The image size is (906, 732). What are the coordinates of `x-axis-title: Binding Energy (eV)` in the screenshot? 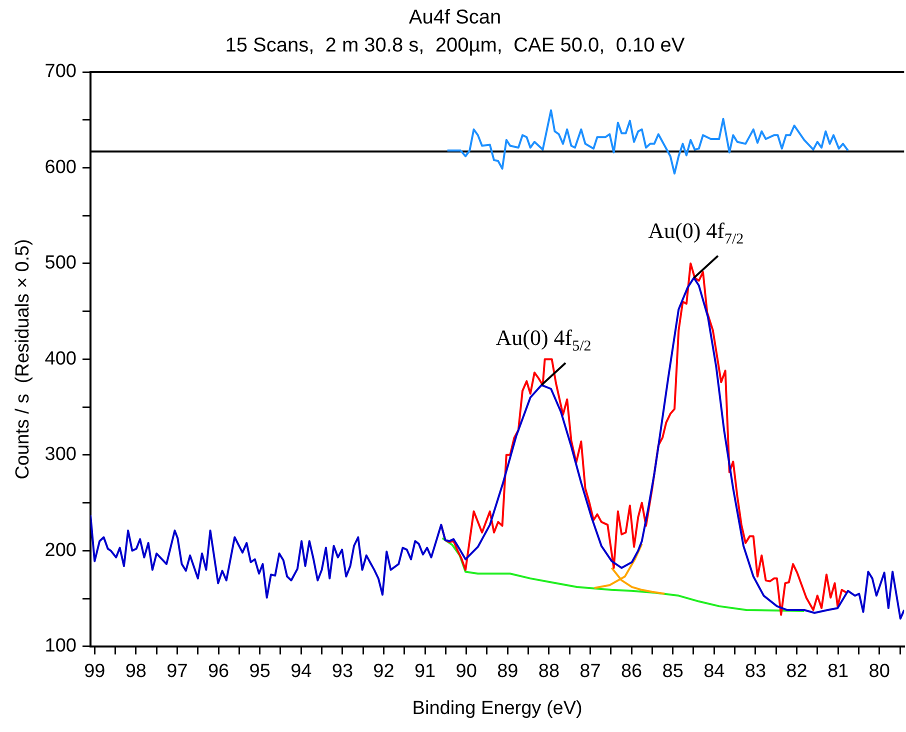 It's located at (497, 708).